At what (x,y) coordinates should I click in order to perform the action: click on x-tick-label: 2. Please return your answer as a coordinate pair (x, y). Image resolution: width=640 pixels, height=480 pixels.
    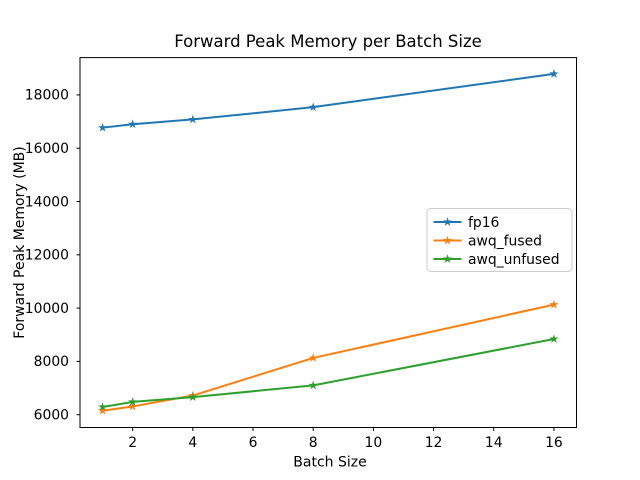
    Looking at the image, I should click on (132, 443).